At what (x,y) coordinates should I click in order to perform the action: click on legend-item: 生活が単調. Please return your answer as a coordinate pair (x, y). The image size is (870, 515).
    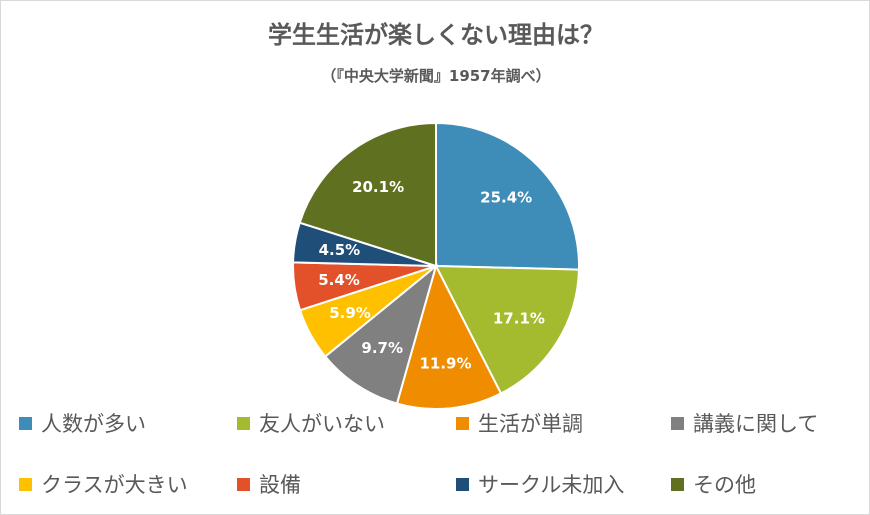
    Looking at the image, I should click on (519, 423).